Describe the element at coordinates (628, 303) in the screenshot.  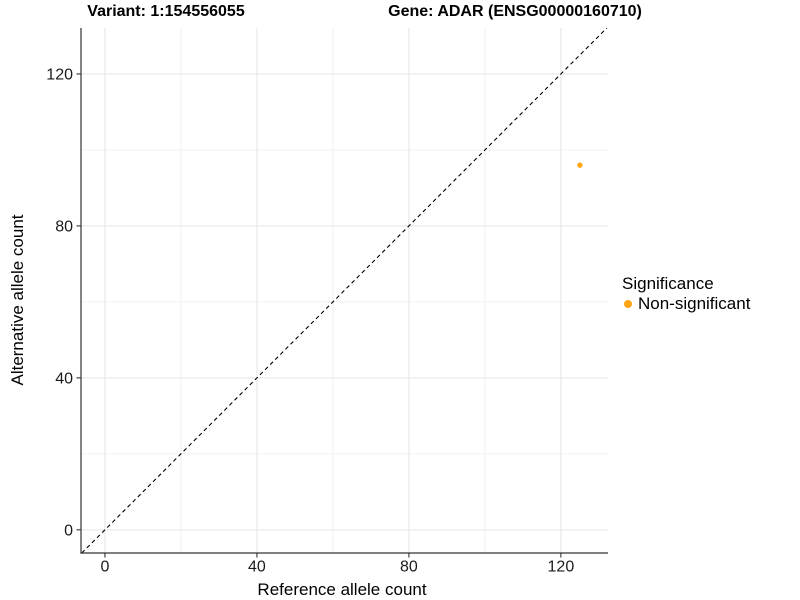
I see `legend-point-icon` at that location.